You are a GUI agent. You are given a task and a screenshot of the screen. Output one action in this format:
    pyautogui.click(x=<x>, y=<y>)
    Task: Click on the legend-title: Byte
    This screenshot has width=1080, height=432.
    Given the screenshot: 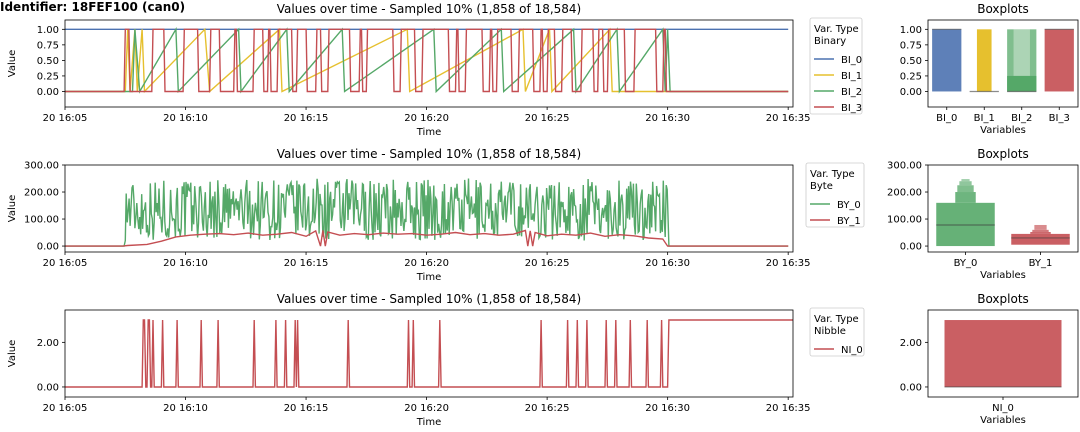 What is the action you would take?
    pyautogui.click(x=821, y=186)
    